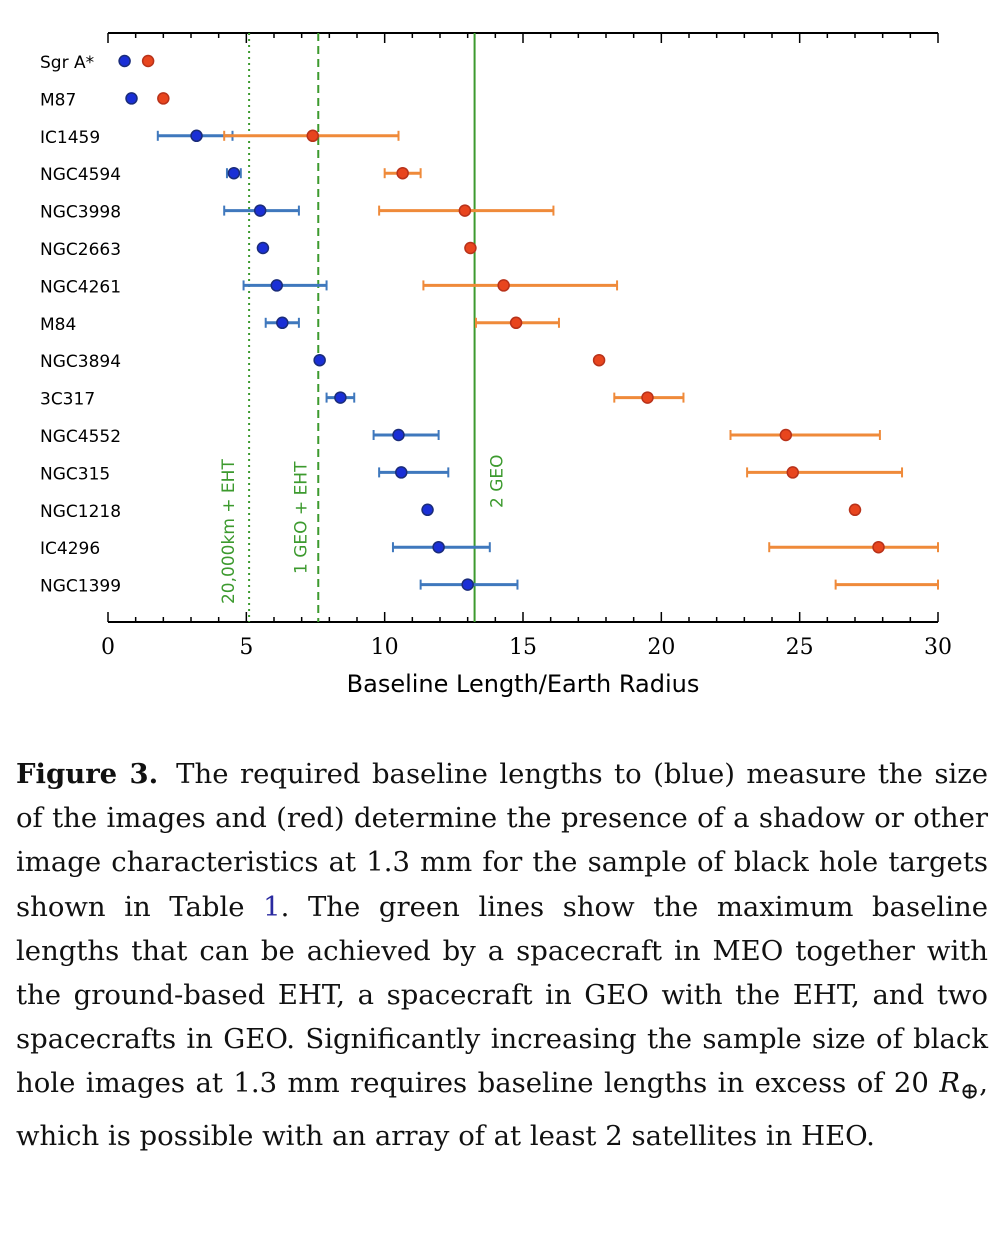  Describe the element at coordinates (67, 400) in the screenshot. I see `category-label: 3C317` at that location.